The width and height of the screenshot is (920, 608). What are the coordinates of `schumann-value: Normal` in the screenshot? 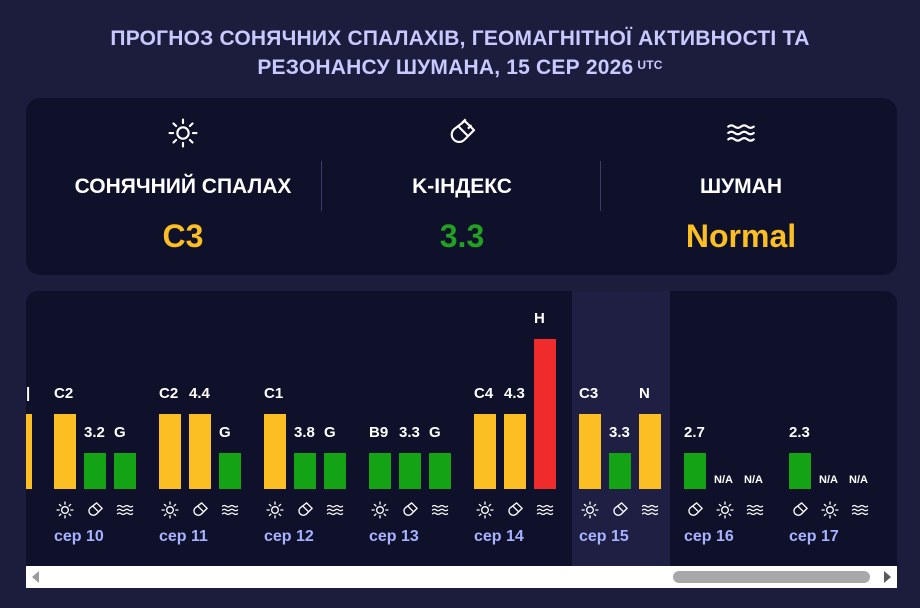 It's located at (741, 236).